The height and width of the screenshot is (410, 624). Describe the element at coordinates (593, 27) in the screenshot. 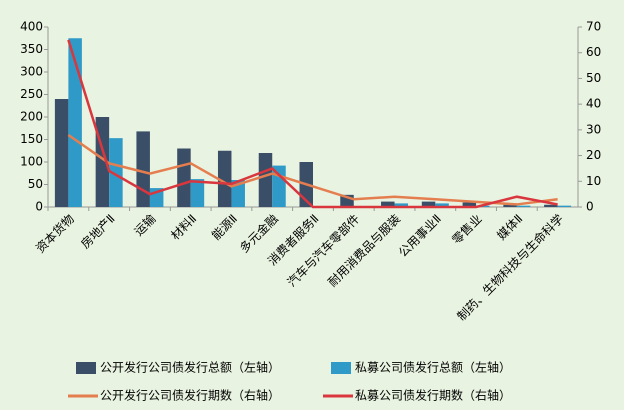

I see `y2-tick-label: 70` at that location.